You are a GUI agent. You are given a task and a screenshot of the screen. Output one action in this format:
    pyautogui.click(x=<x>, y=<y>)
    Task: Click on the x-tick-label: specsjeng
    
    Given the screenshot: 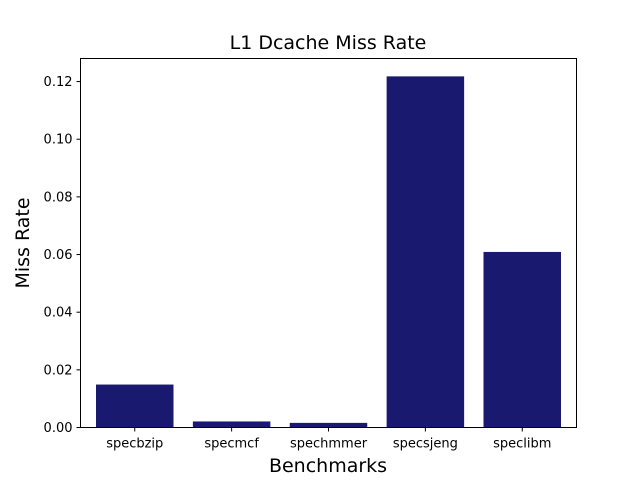 What is the action you would take?
    pyautogui.click(x=425, y=444)
    